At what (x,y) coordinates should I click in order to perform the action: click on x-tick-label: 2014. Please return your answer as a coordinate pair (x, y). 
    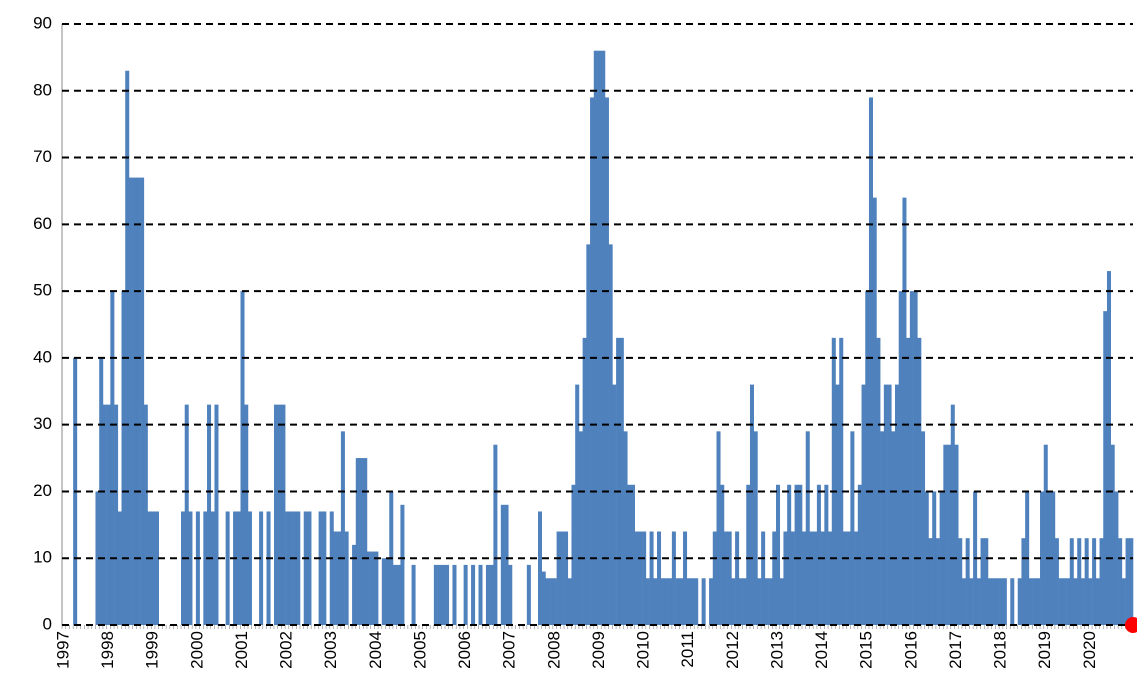
    Looking at the image, I should click on (821, 650).